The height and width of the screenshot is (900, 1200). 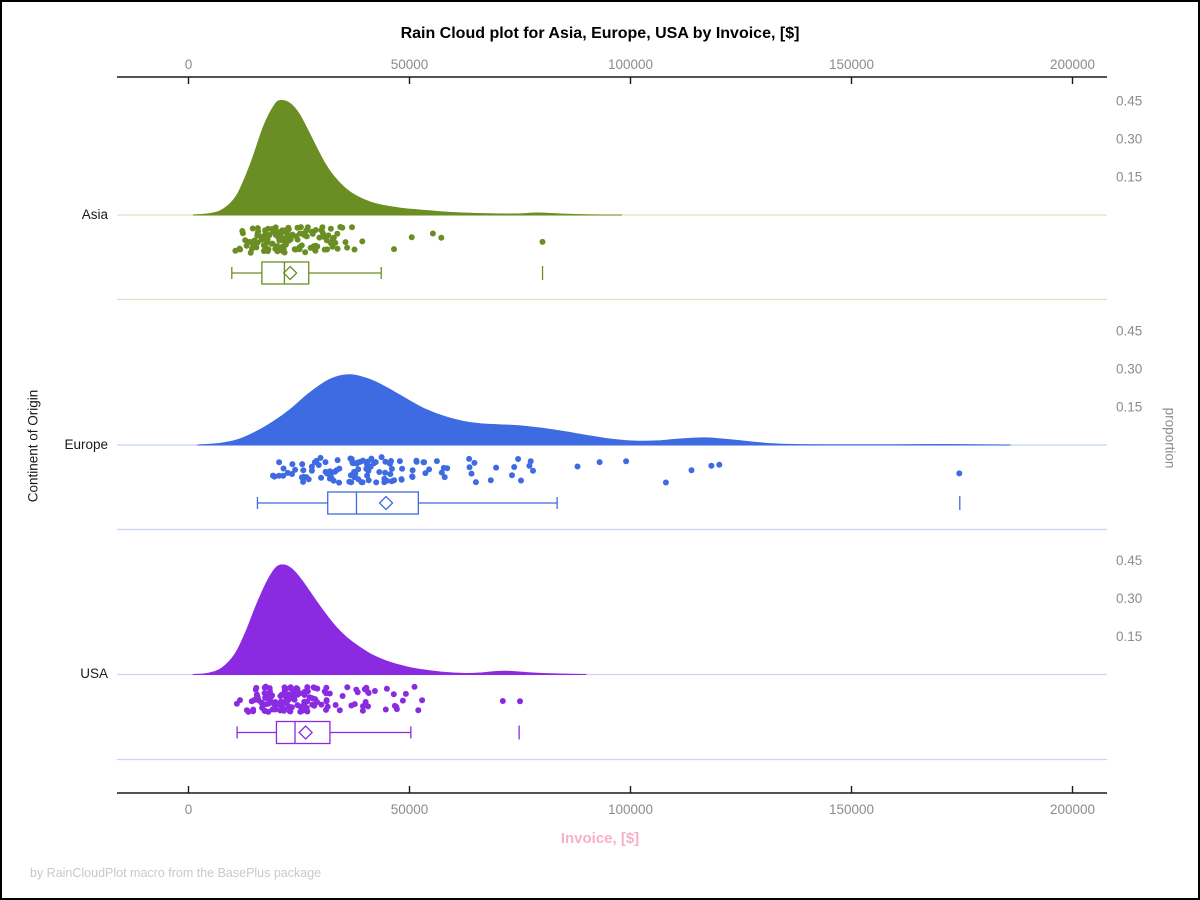 I want to click on density-curve-asia, so click(x=407, y=157).